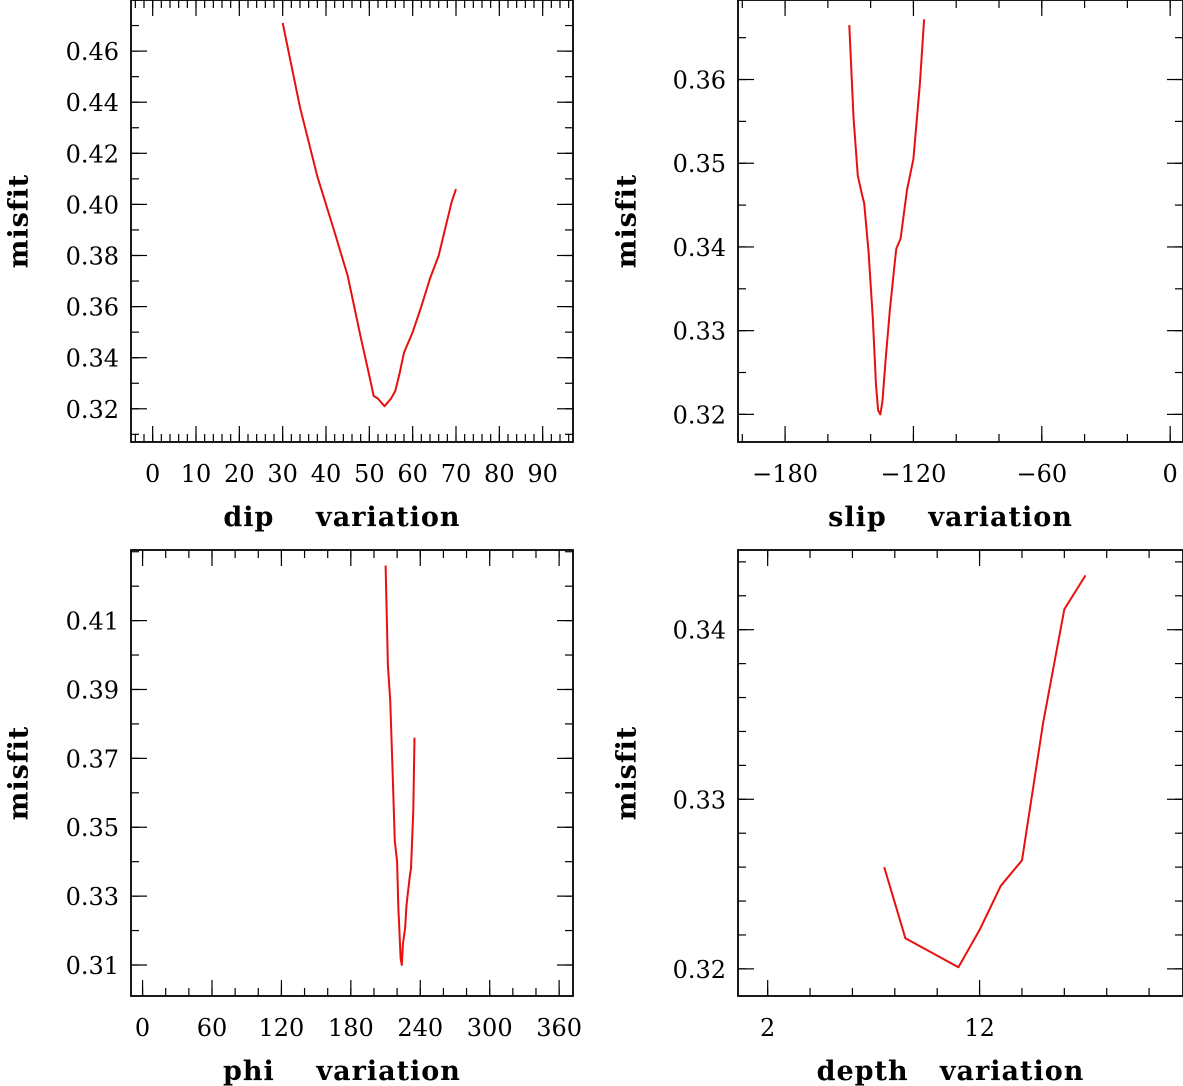 The width and height of the screenshot is (1183, 1086). What do you see at coordinates (559, 1028) in the screenshot?
I see `x-tick-label: 360` at bounding box center [559, 1028].